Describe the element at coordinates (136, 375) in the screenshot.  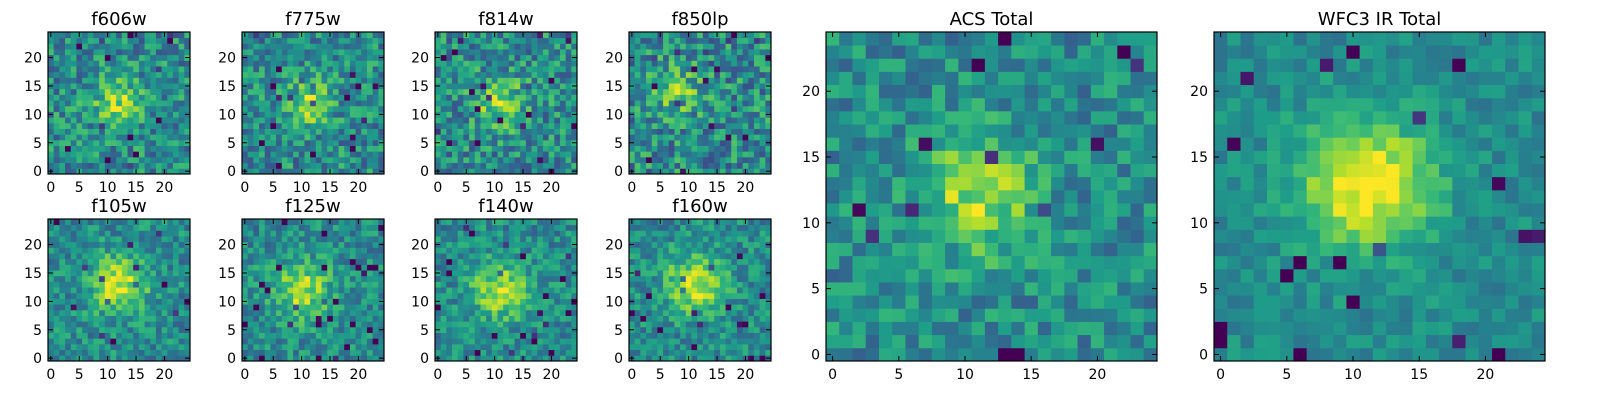
I see `x-tick-label: 15` at that location.